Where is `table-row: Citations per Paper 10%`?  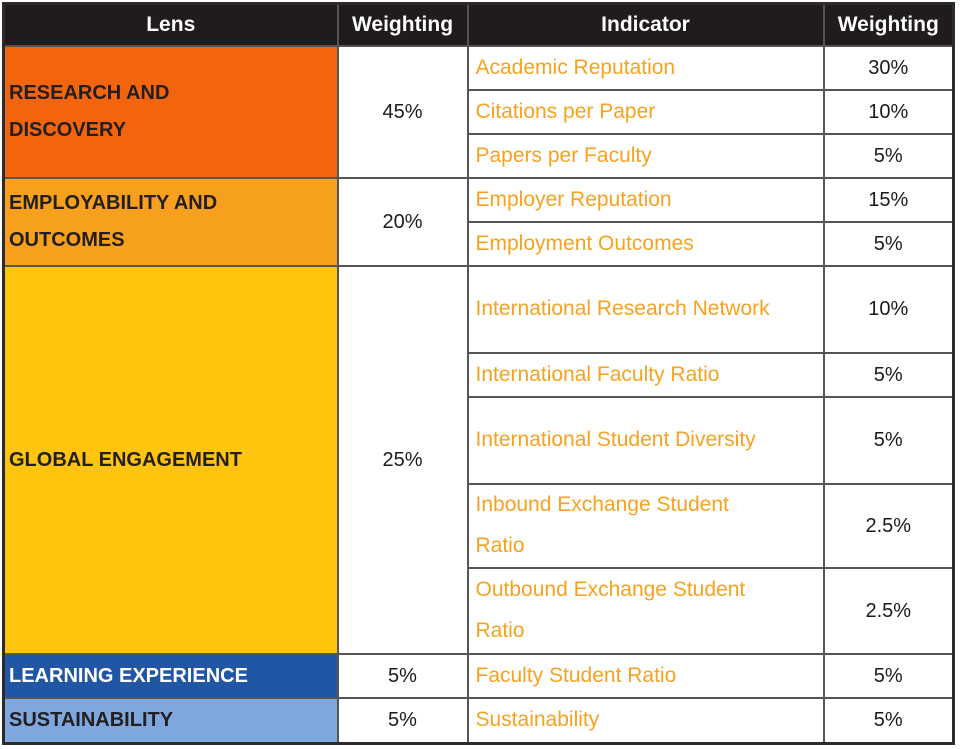 table-row: Citations per Paper 10% is located at coordinates (479, 112).